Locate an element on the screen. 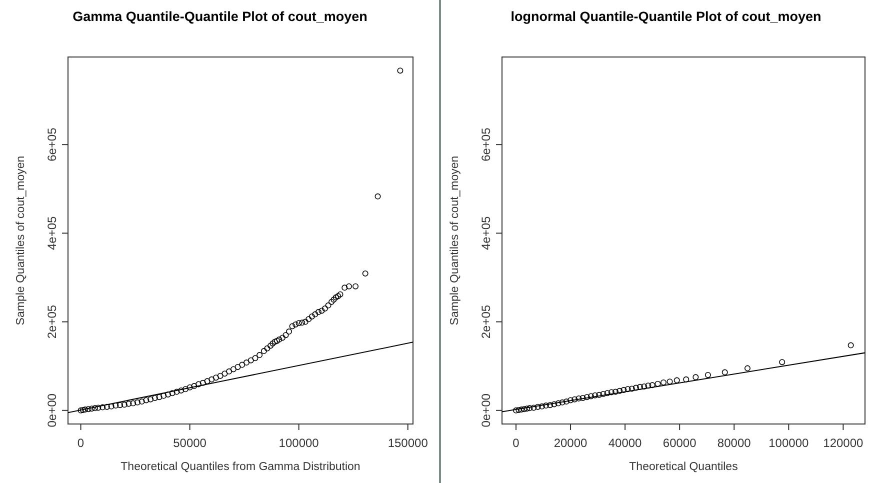 The height and width of the screenshot is (483, 885). x-tick-label: 120000 is located at coordinates (843, 443).